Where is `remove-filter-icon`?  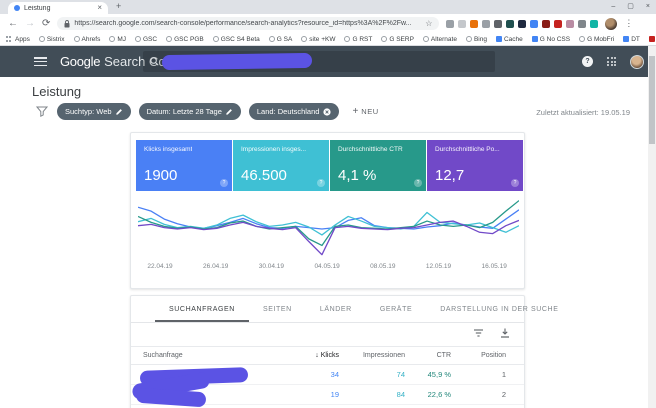
remove-filter-icon is located at coordinates (327, 111).